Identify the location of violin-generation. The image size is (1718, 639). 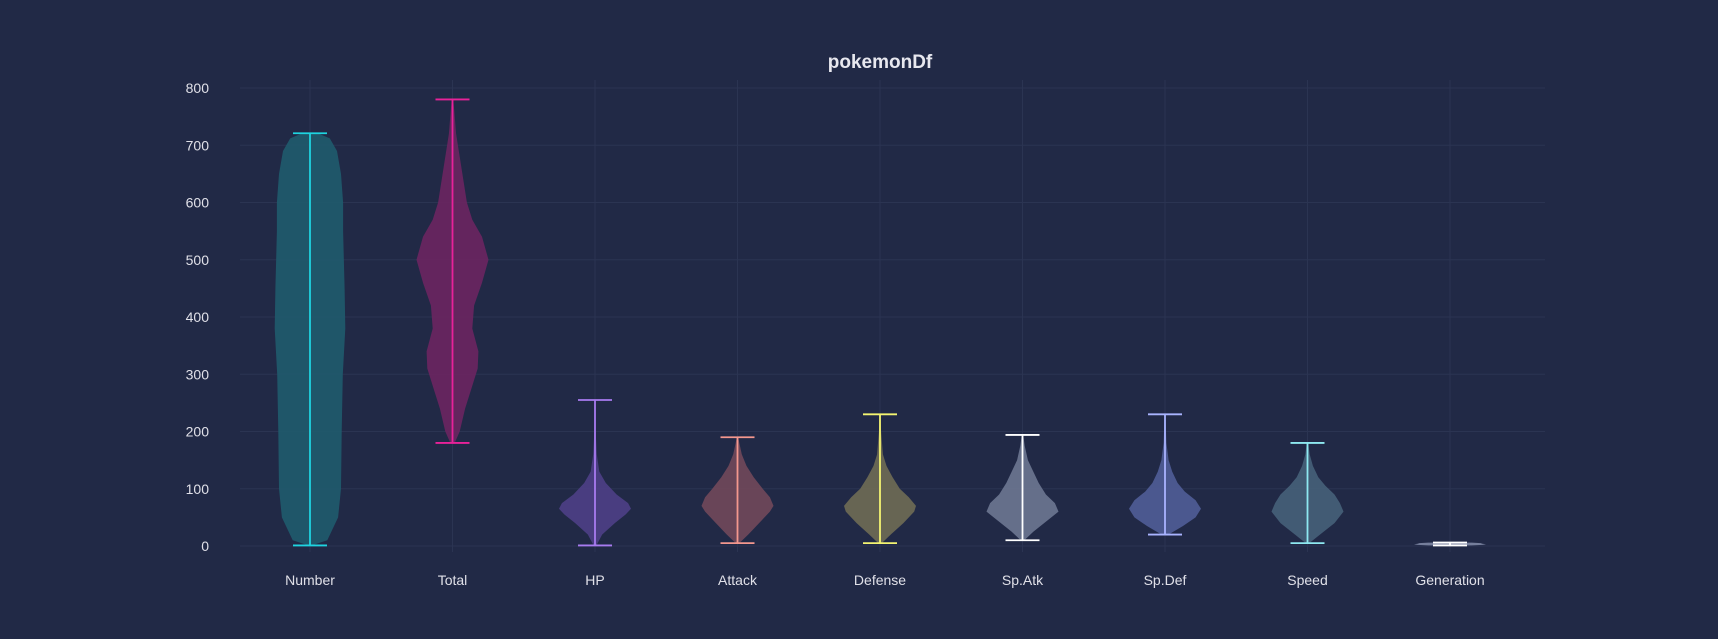
(1450, 544).